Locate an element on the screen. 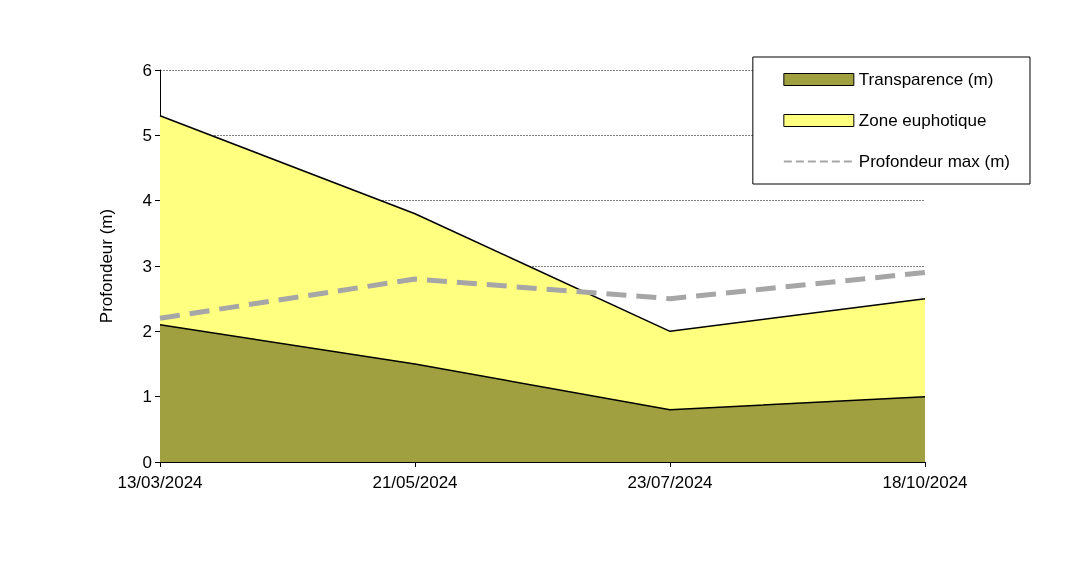 The height and width of the screenshot is (561, 1071). legend-label: Transparence (m) is located at coordinates (926, 79).